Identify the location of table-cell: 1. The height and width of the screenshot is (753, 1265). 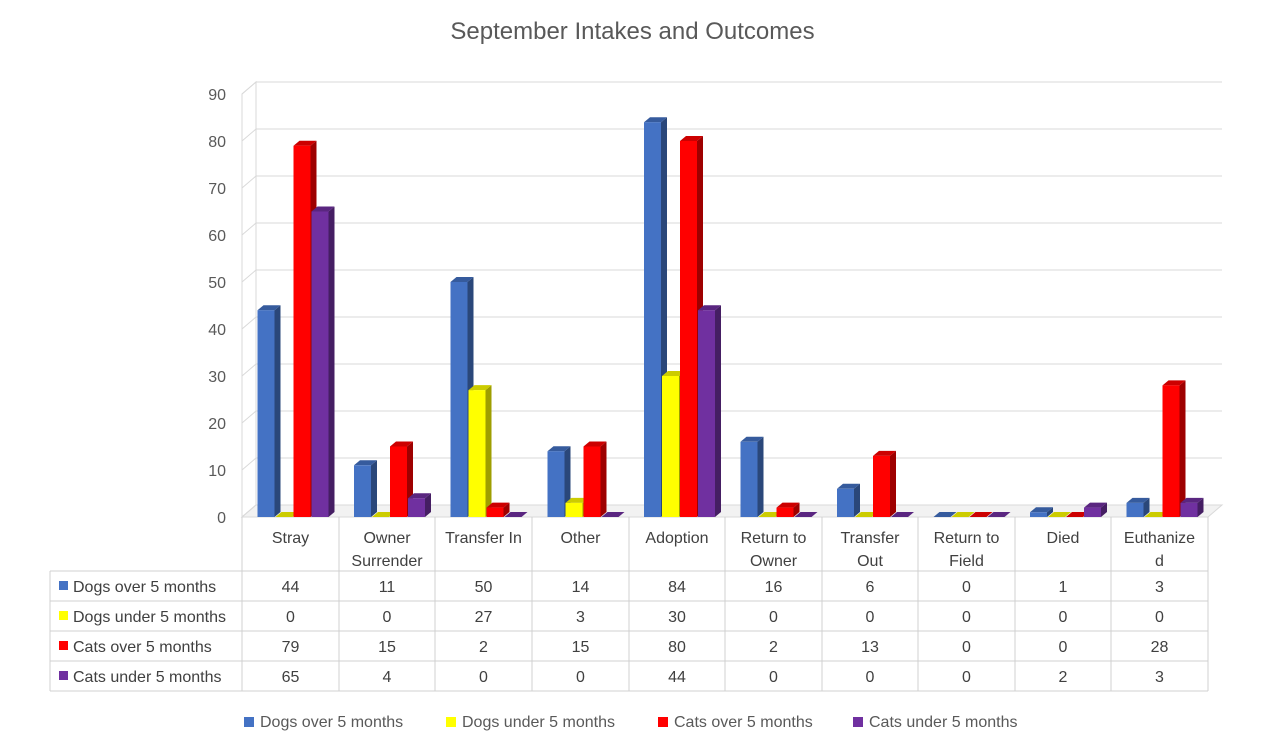
(1063, 587).